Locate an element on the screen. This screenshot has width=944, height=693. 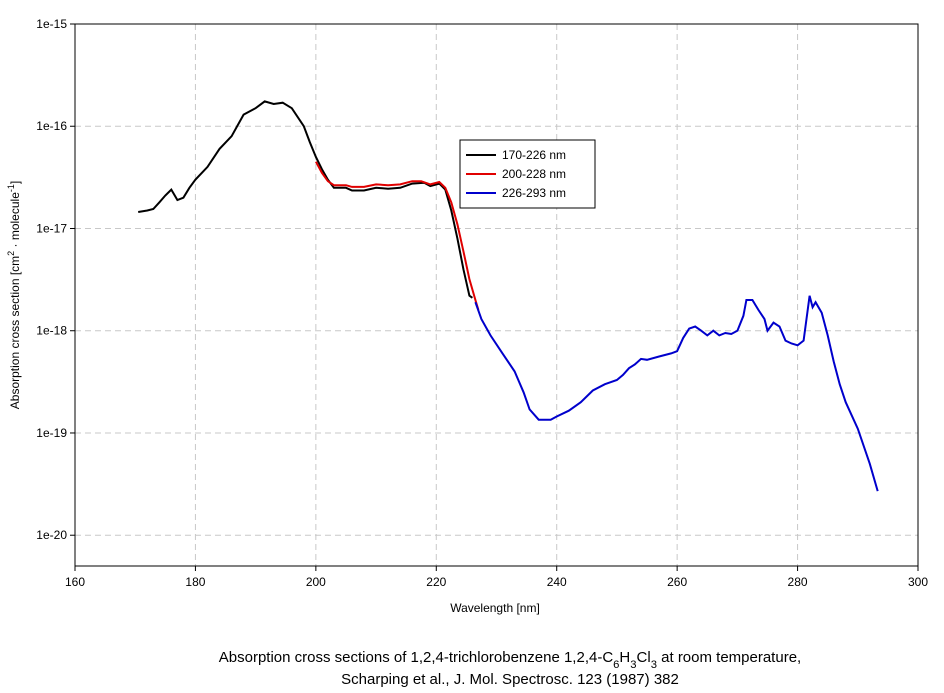
legend-label: 170-226 nm is located at coordinates (534, 155).